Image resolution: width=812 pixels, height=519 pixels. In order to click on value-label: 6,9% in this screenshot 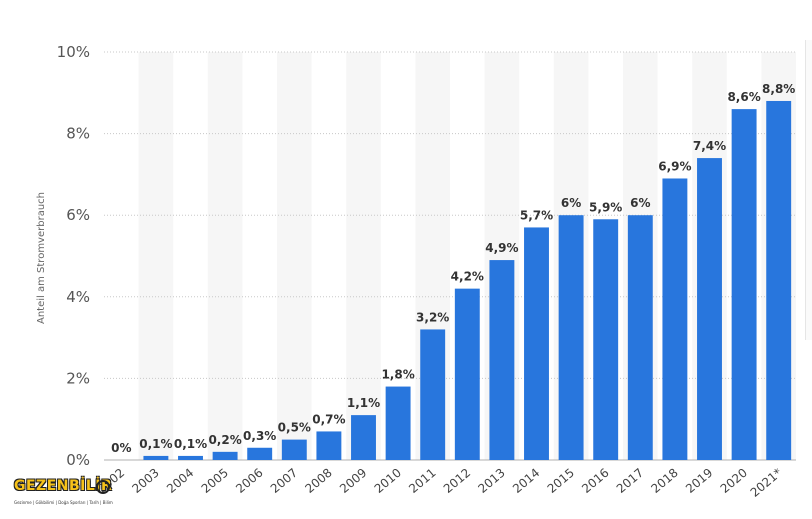, I will do `click(674, 166)`.